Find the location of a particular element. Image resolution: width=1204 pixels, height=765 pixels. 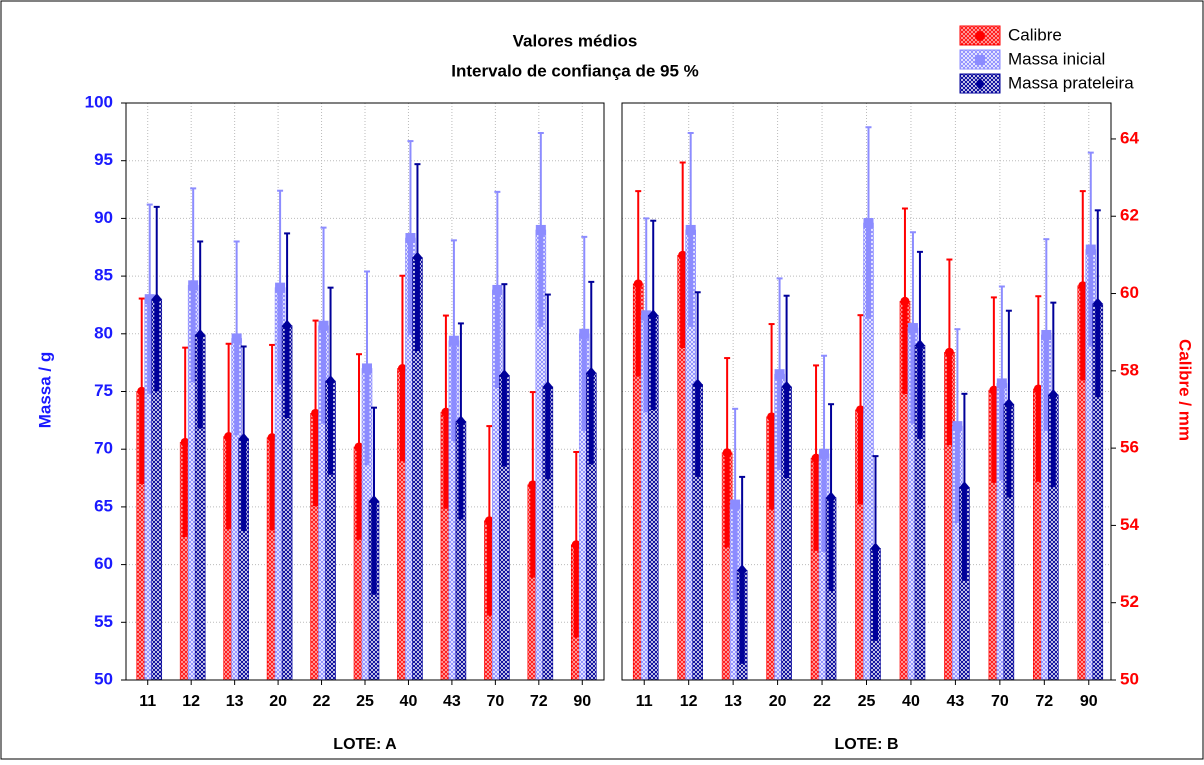

y-tick-label: 55 is located at coordinates (103, 621).